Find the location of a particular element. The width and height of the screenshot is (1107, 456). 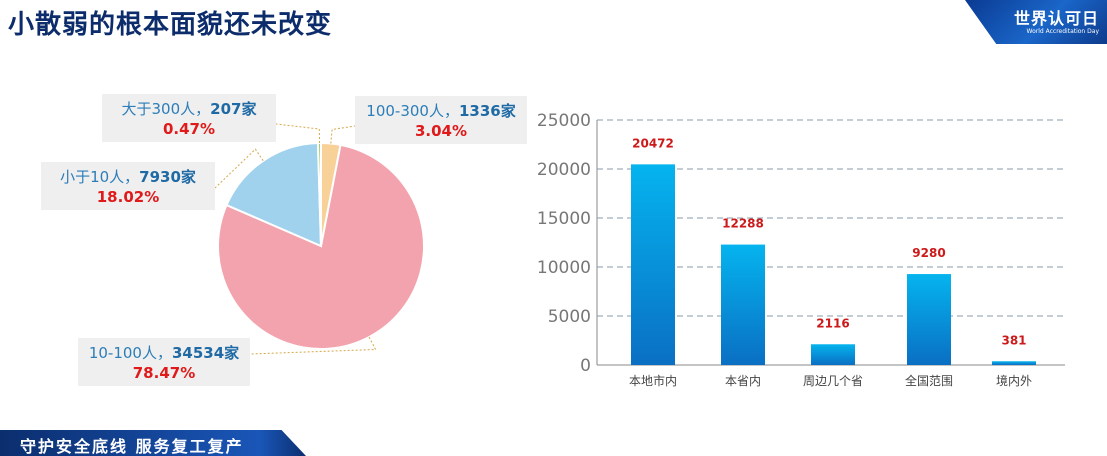

pie-label-percent-2: 0.47% is located at coordinates (189, 129).